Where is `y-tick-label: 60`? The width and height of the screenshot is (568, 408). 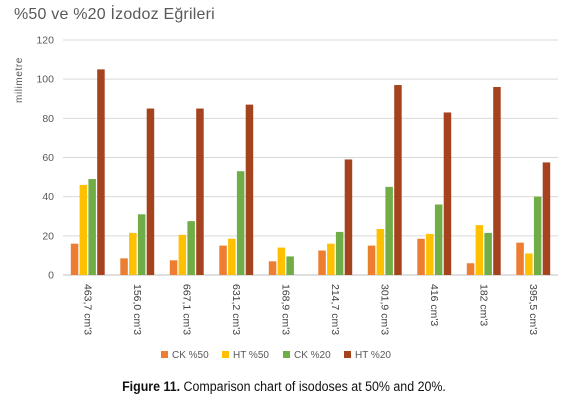
y-tick-label: 60 is located at coordinates (48, 158).